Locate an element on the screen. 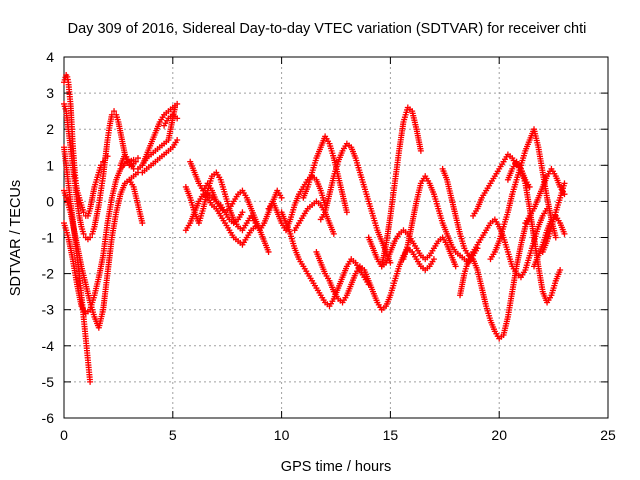  x-tick-label: 0 is located at coordinates (64, 435).